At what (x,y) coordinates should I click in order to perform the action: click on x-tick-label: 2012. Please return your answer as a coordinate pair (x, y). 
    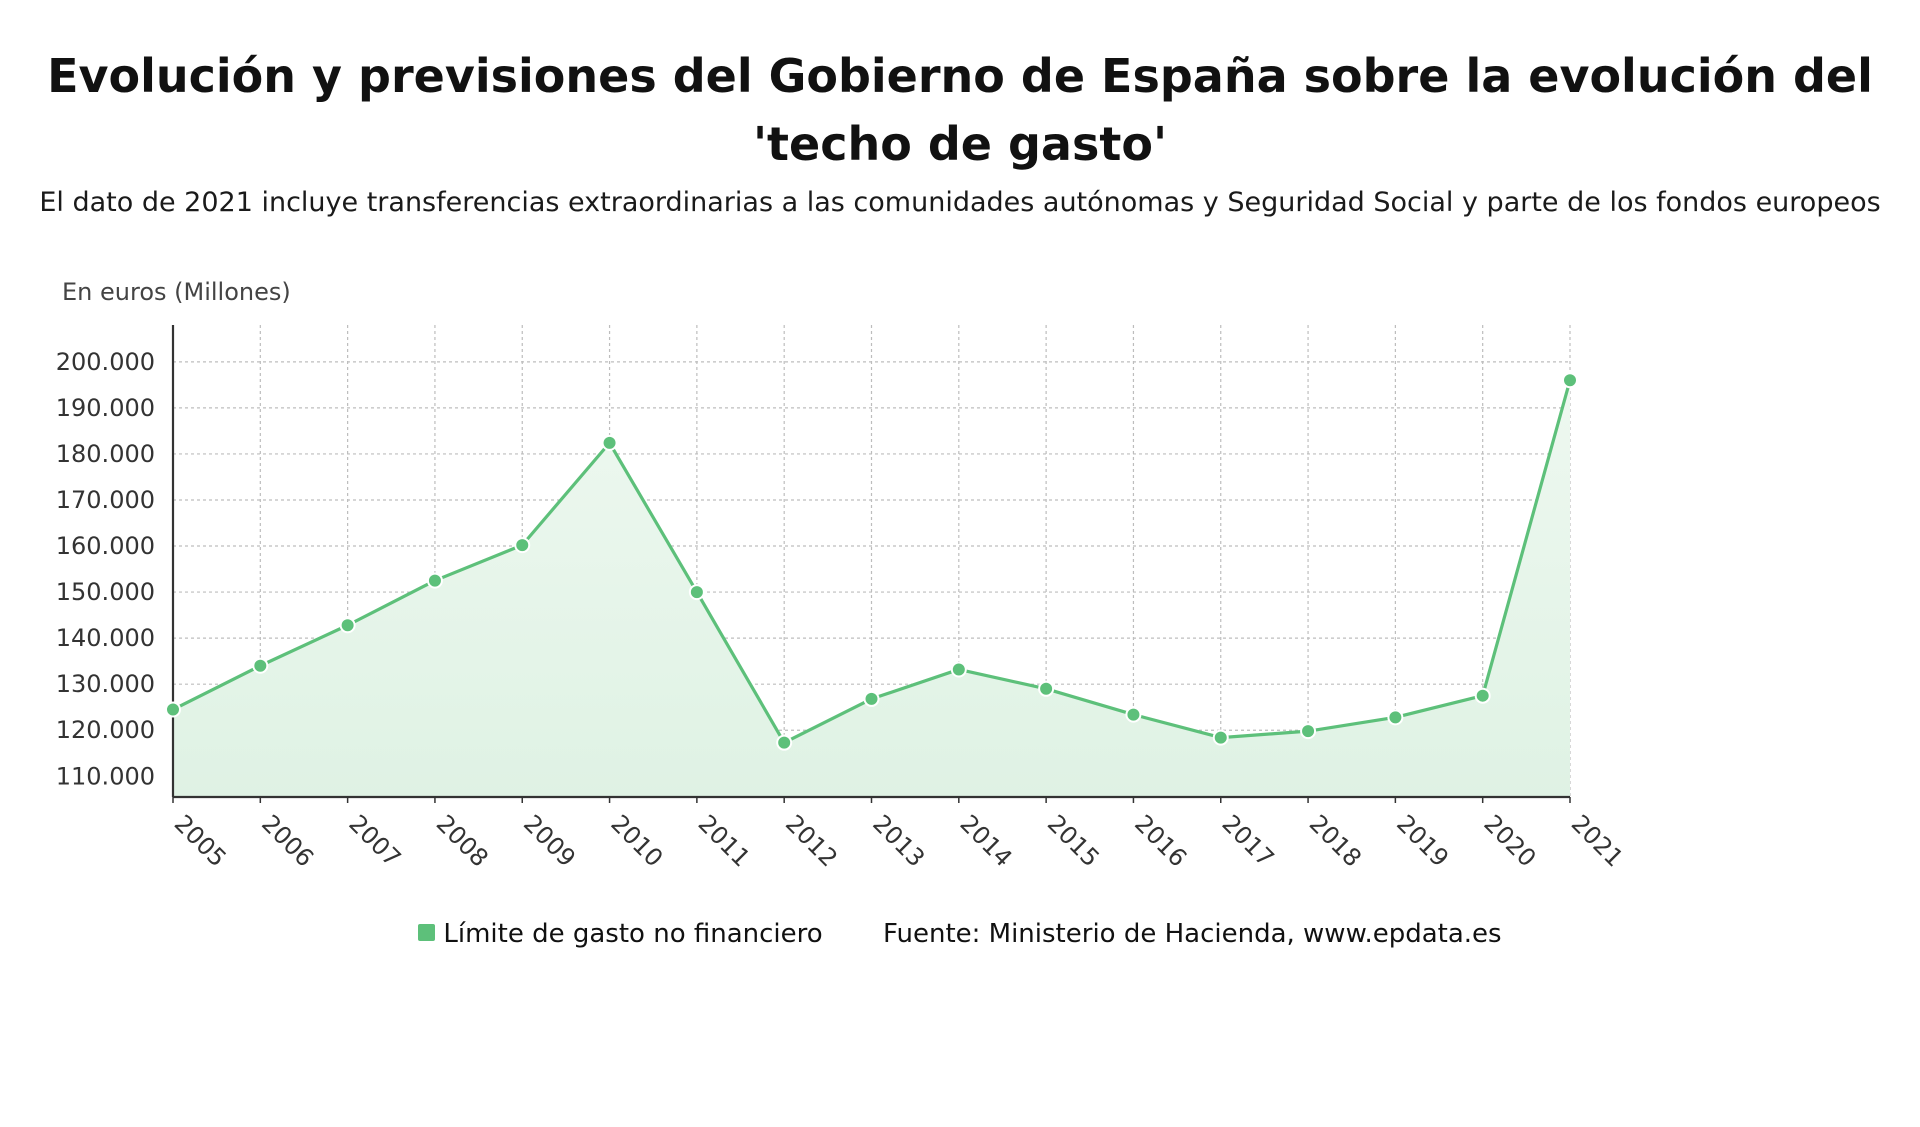
    Looking at the image, I should click on (811, 840).